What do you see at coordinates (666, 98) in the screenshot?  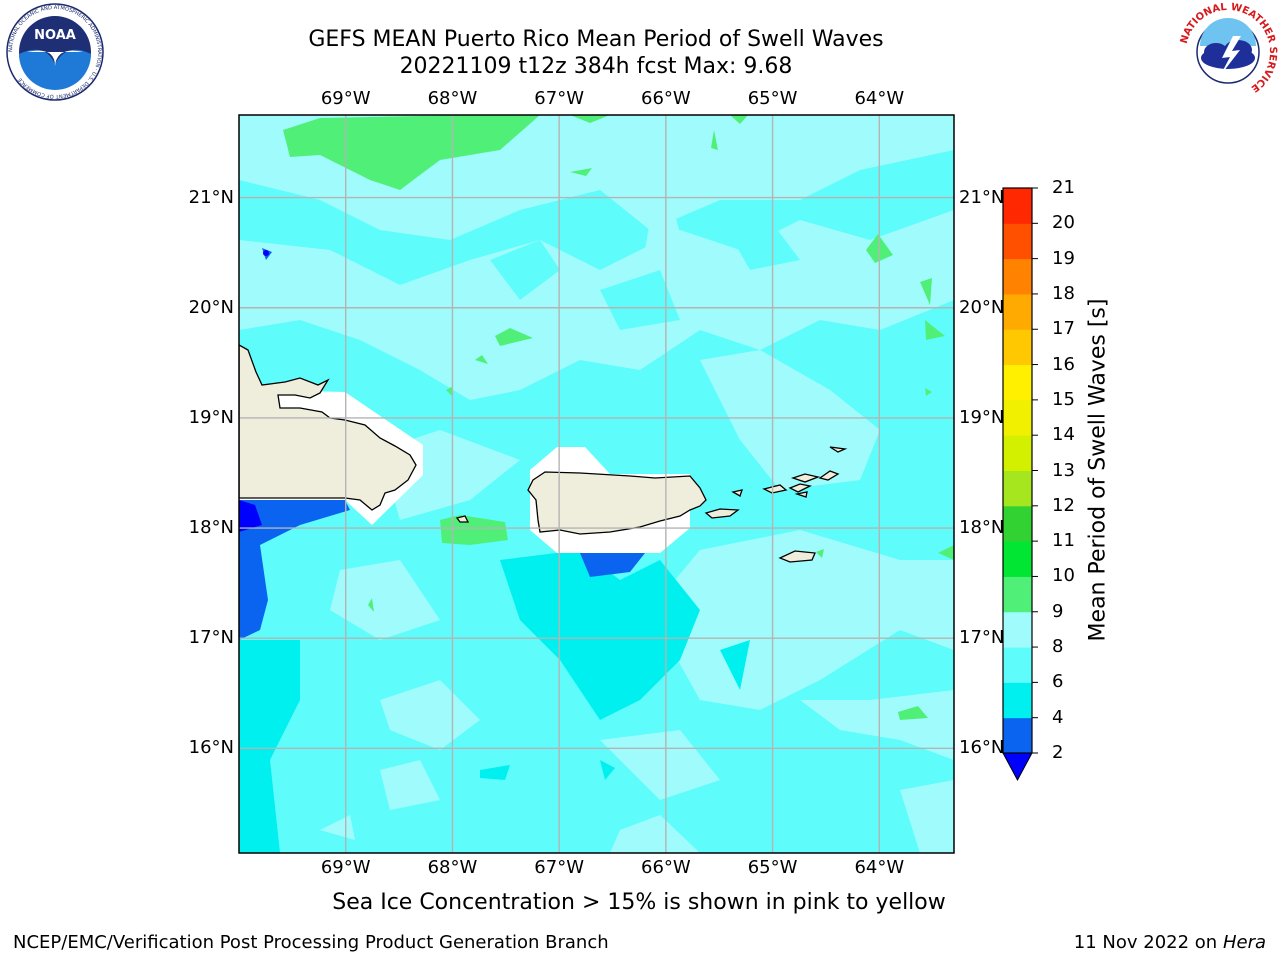 I see `longitude-label-top: 66°W` at bounding box center [666, 98].